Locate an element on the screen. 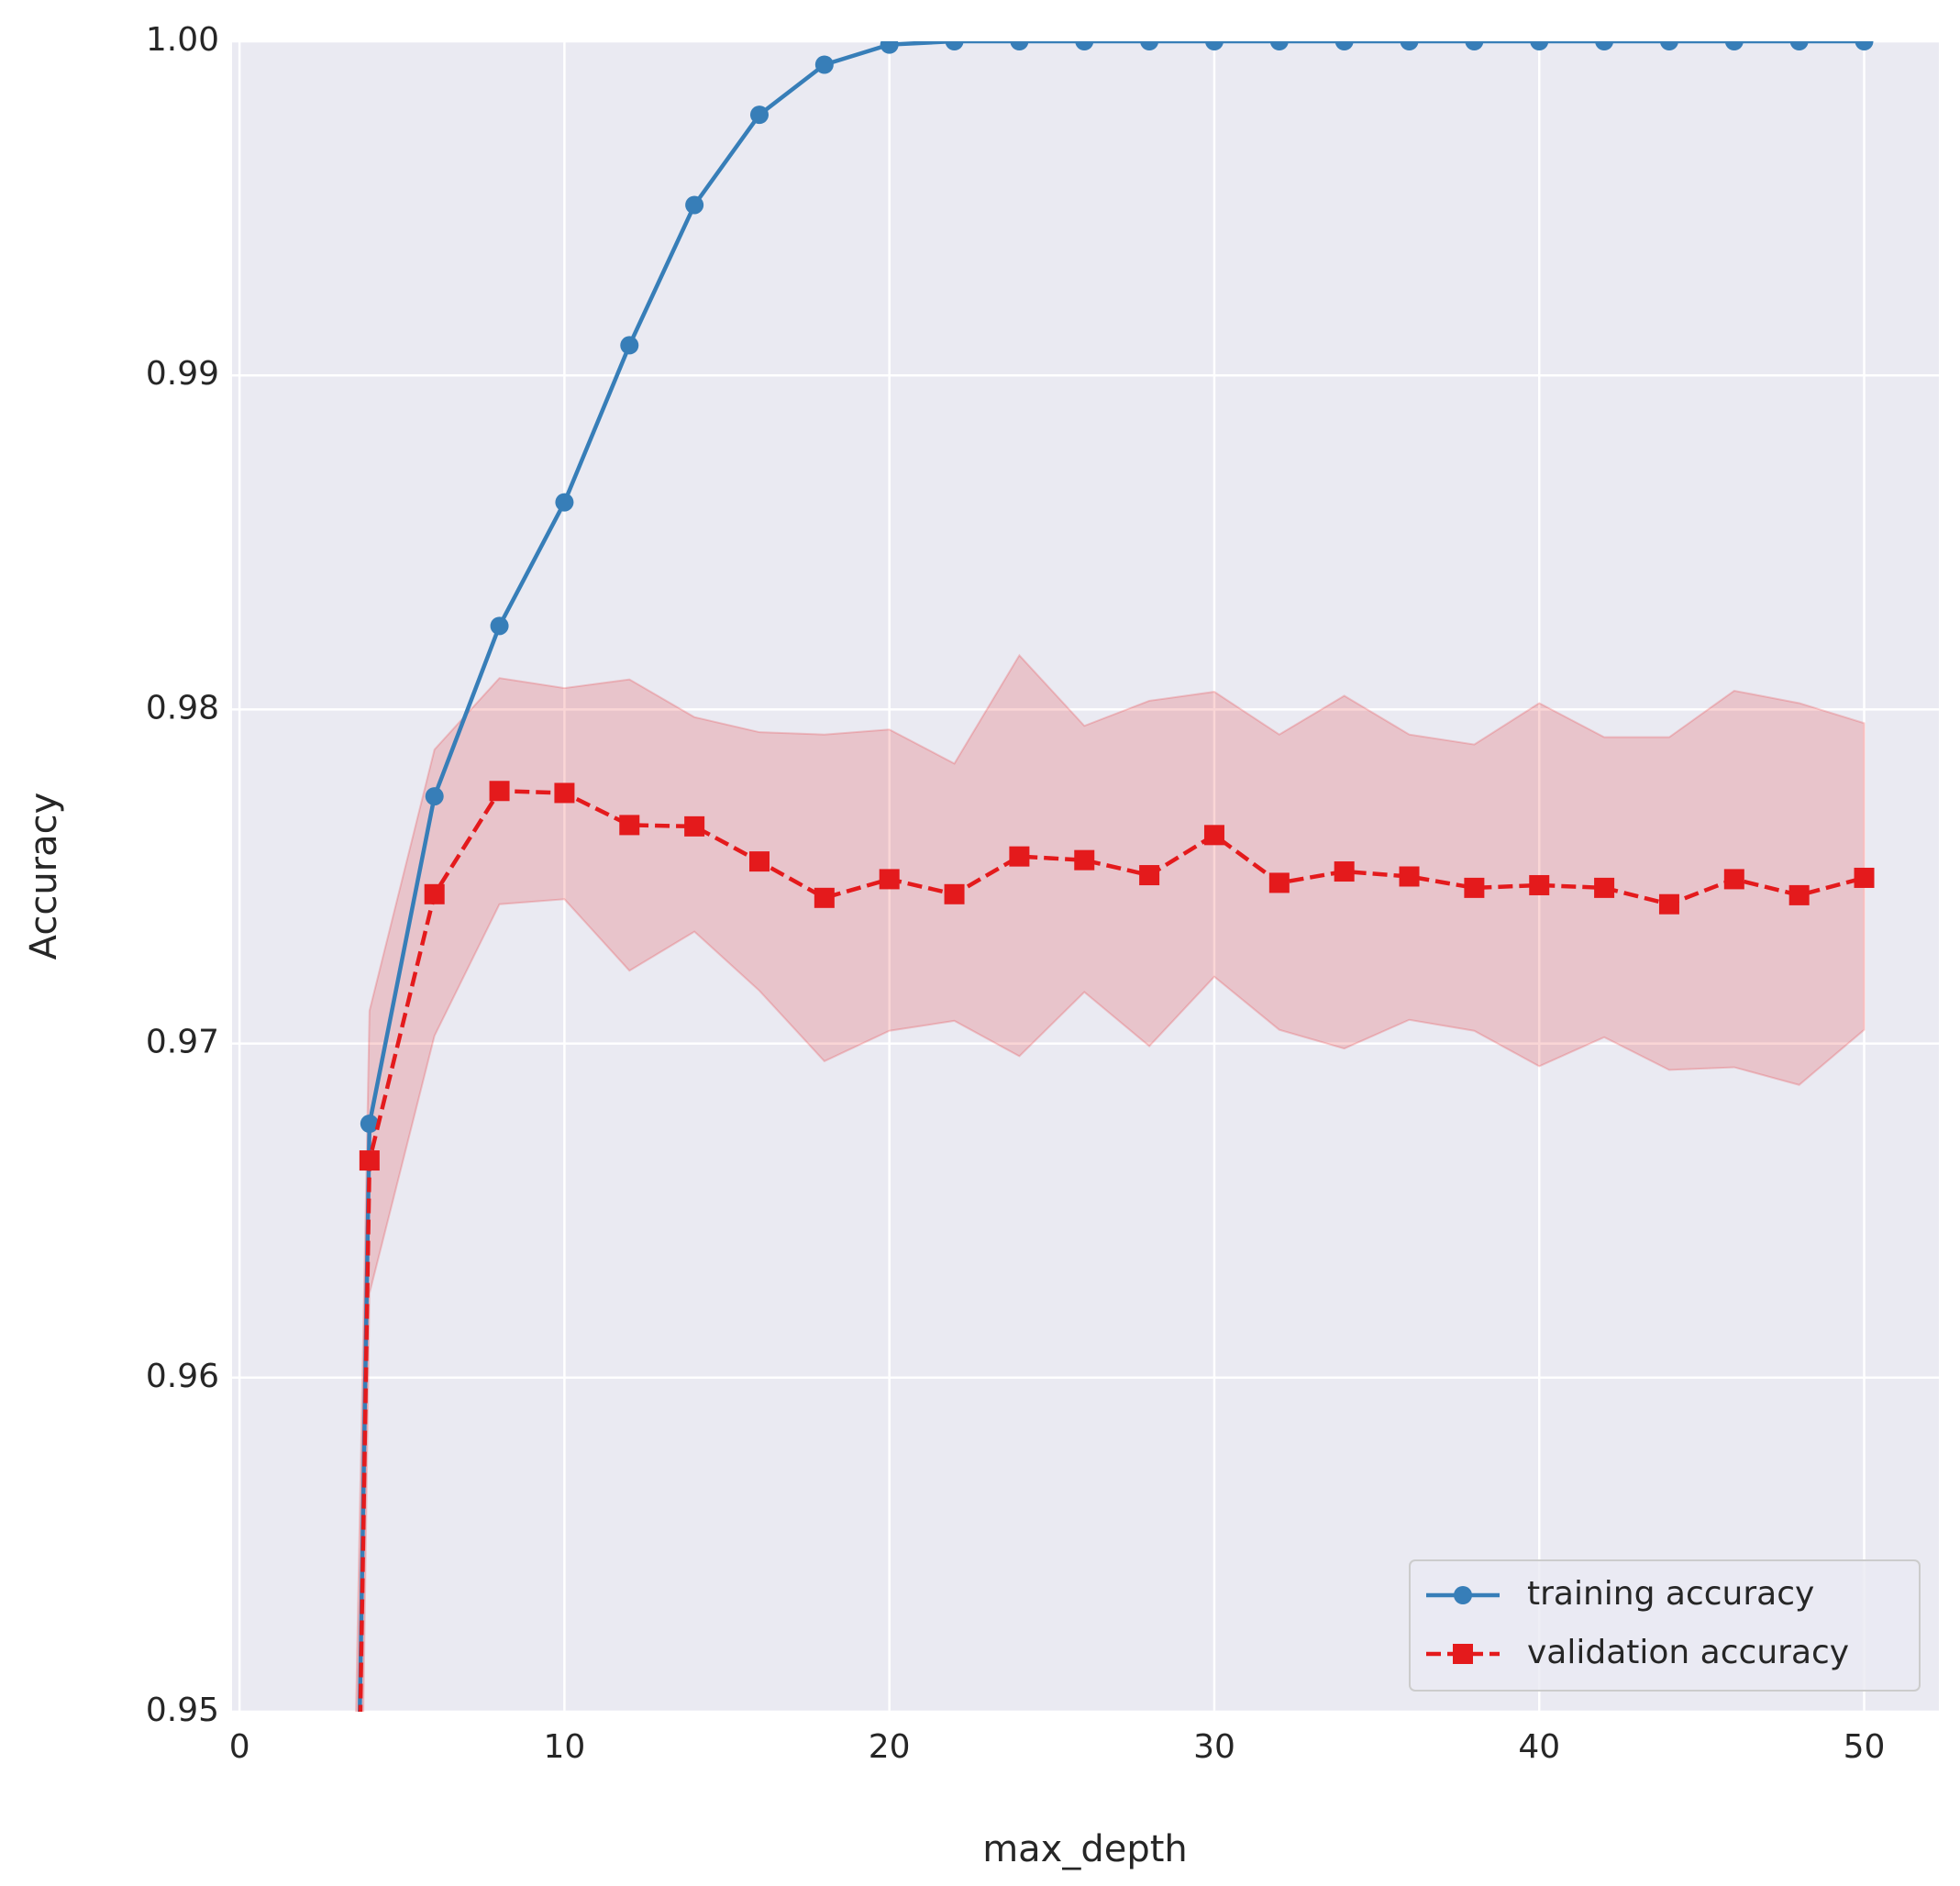  legend-box is located at coordinates (1665, 1625).